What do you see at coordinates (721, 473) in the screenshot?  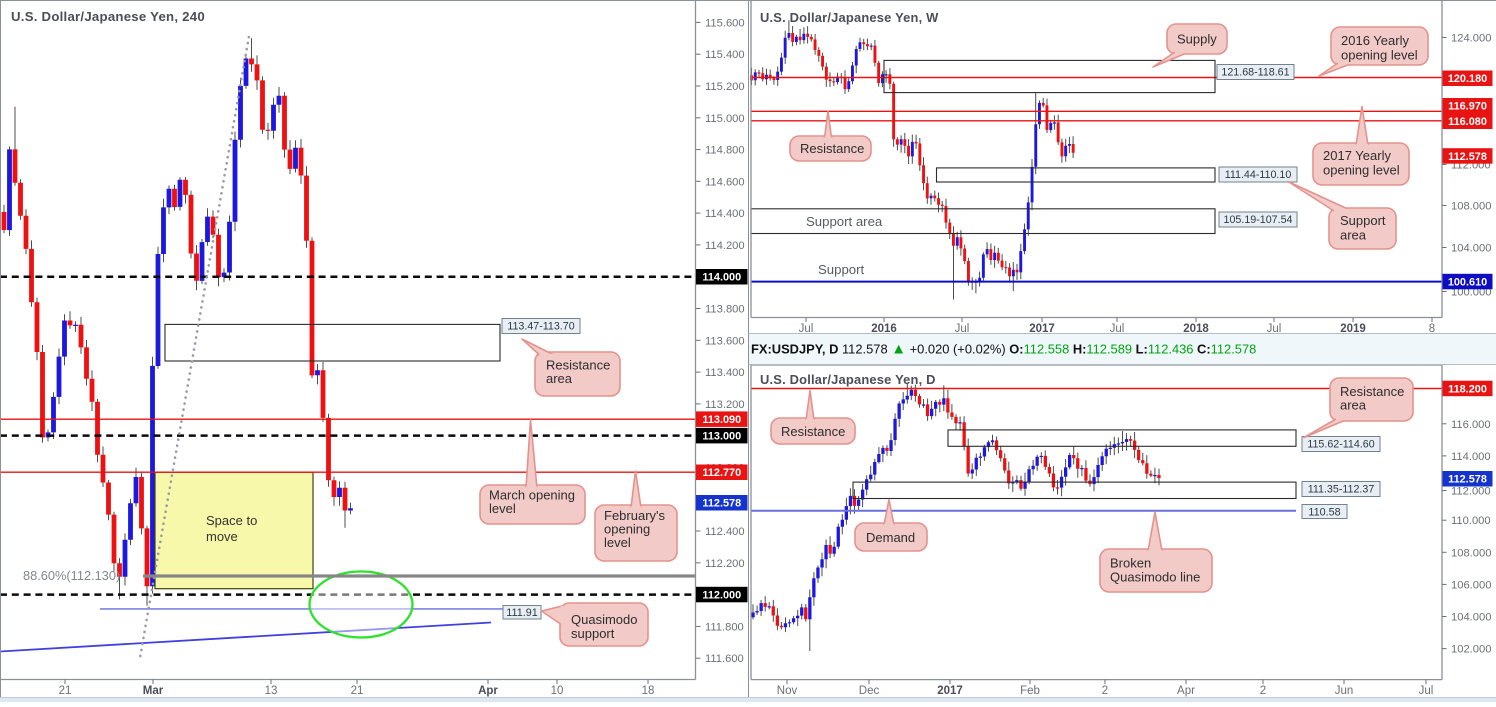 I see `svg-text: 112.770` at bounding box center [721, 473].